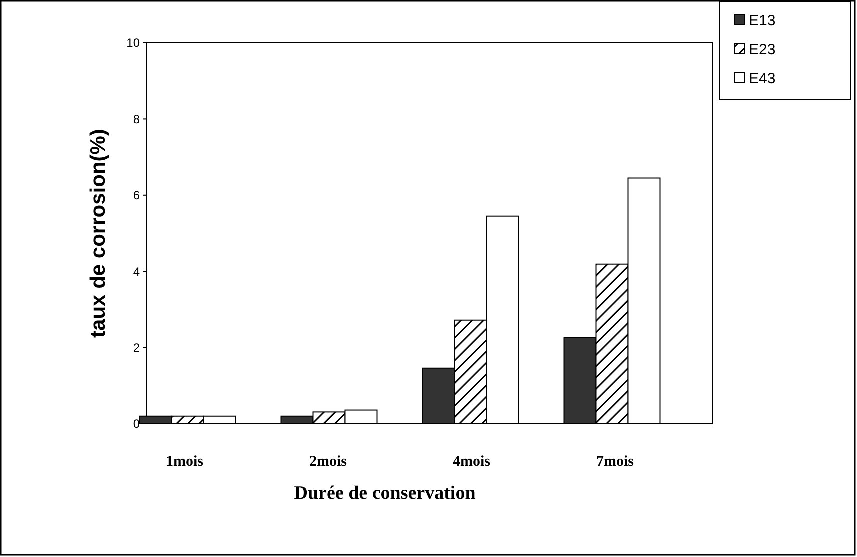 This screenshot has width=857, height=557. What do you see at coordinates (136, 271) in the screenshot?
I see `y-tick-label: 4` at bounding box center [136, 271].